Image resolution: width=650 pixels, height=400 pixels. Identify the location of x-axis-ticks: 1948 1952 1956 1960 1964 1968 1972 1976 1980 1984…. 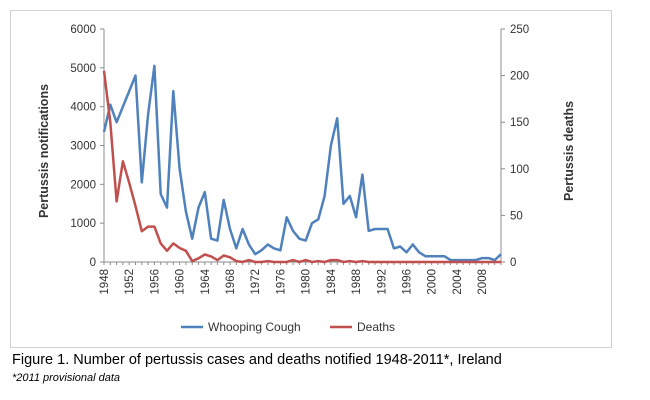
(300, 278).